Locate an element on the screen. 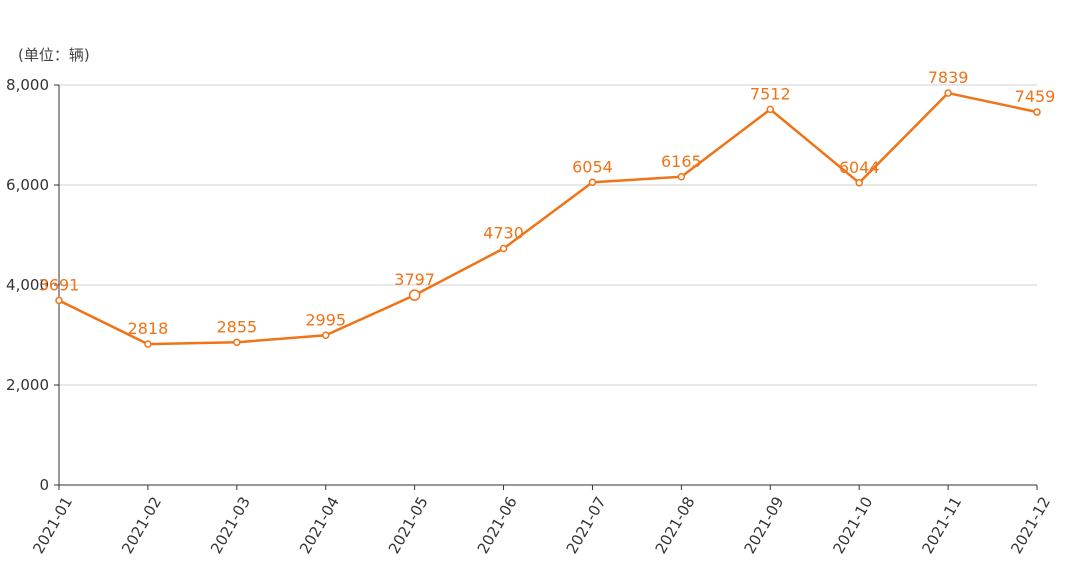  x-tick-label: 2021-08 is located at coordinates (675, 525).